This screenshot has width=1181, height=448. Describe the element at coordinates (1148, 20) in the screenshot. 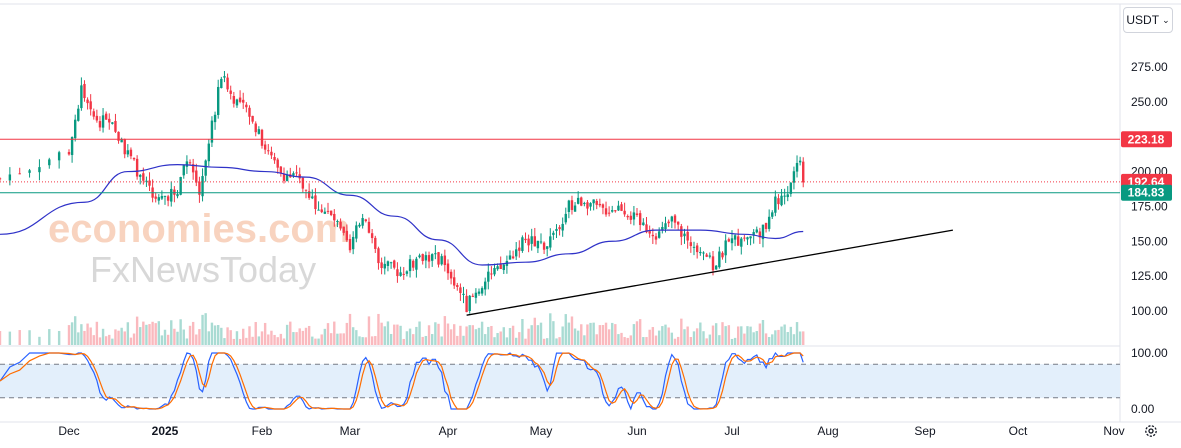

I see `currency-selector: USDT ⌄` at that location.